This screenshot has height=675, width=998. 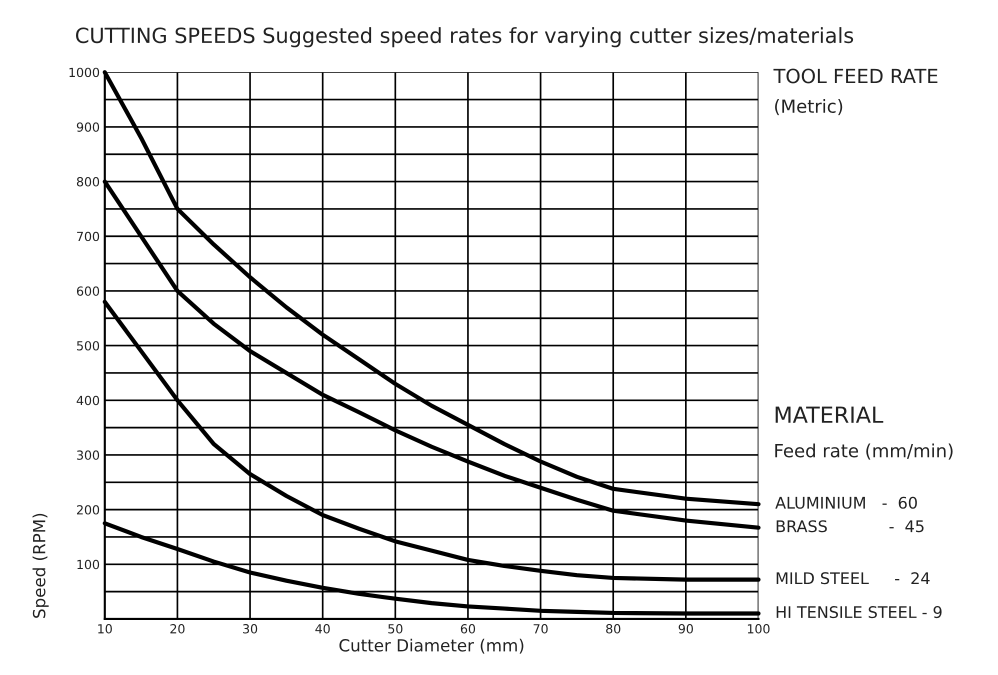 What do you see at coordinates (853, 578) in the screenshot?
I see `series-label: MILD STEEL - 24` at bounding box center [853, 578].